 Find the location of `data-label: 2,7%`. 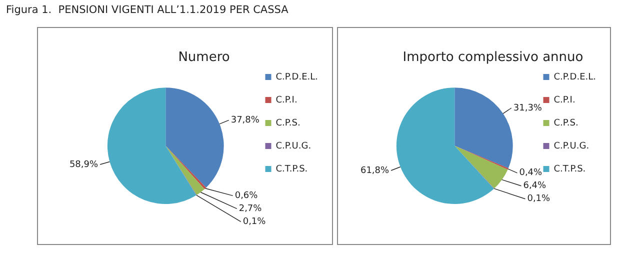

data-label: 2,7% is located at coordinates (250, 209).